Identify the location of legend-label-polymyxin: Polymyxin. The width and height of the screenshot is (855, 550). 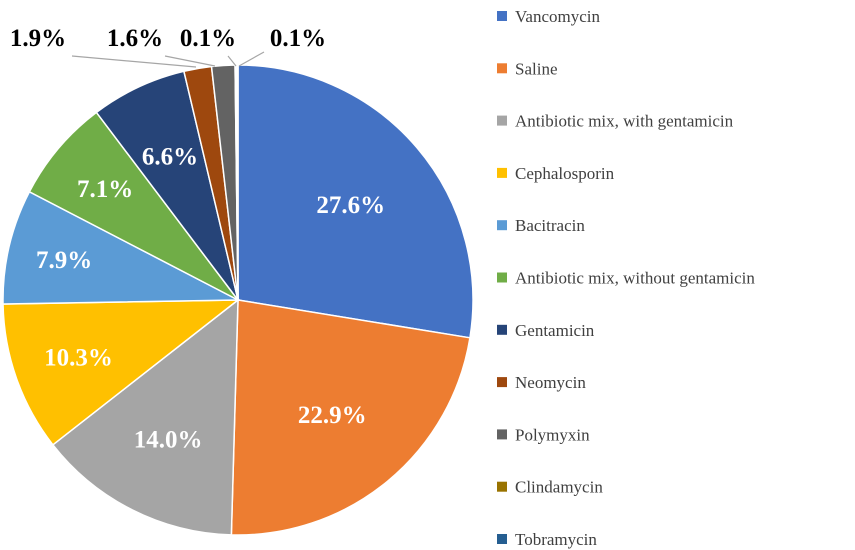
(552, 434).